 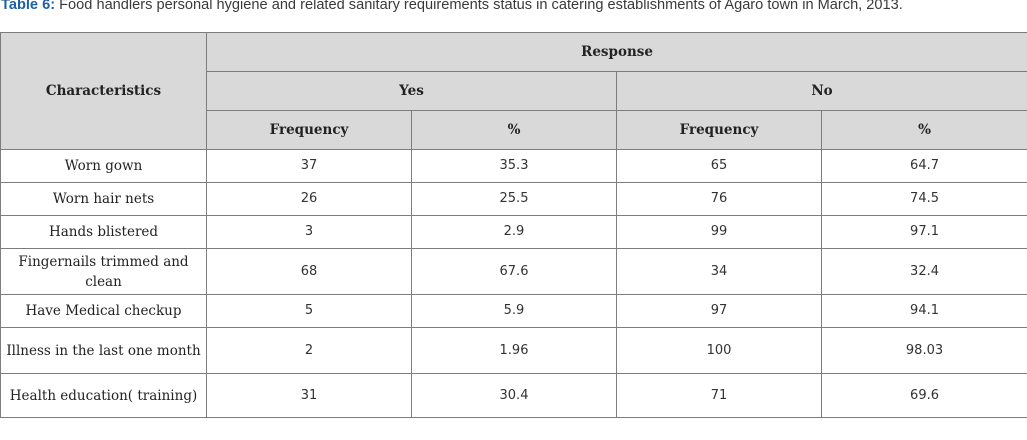 What do you see at coordinates (923, 350) in the screenshot?
I see `no-percent-cell: 98.03` at bounding box center [923, 350].